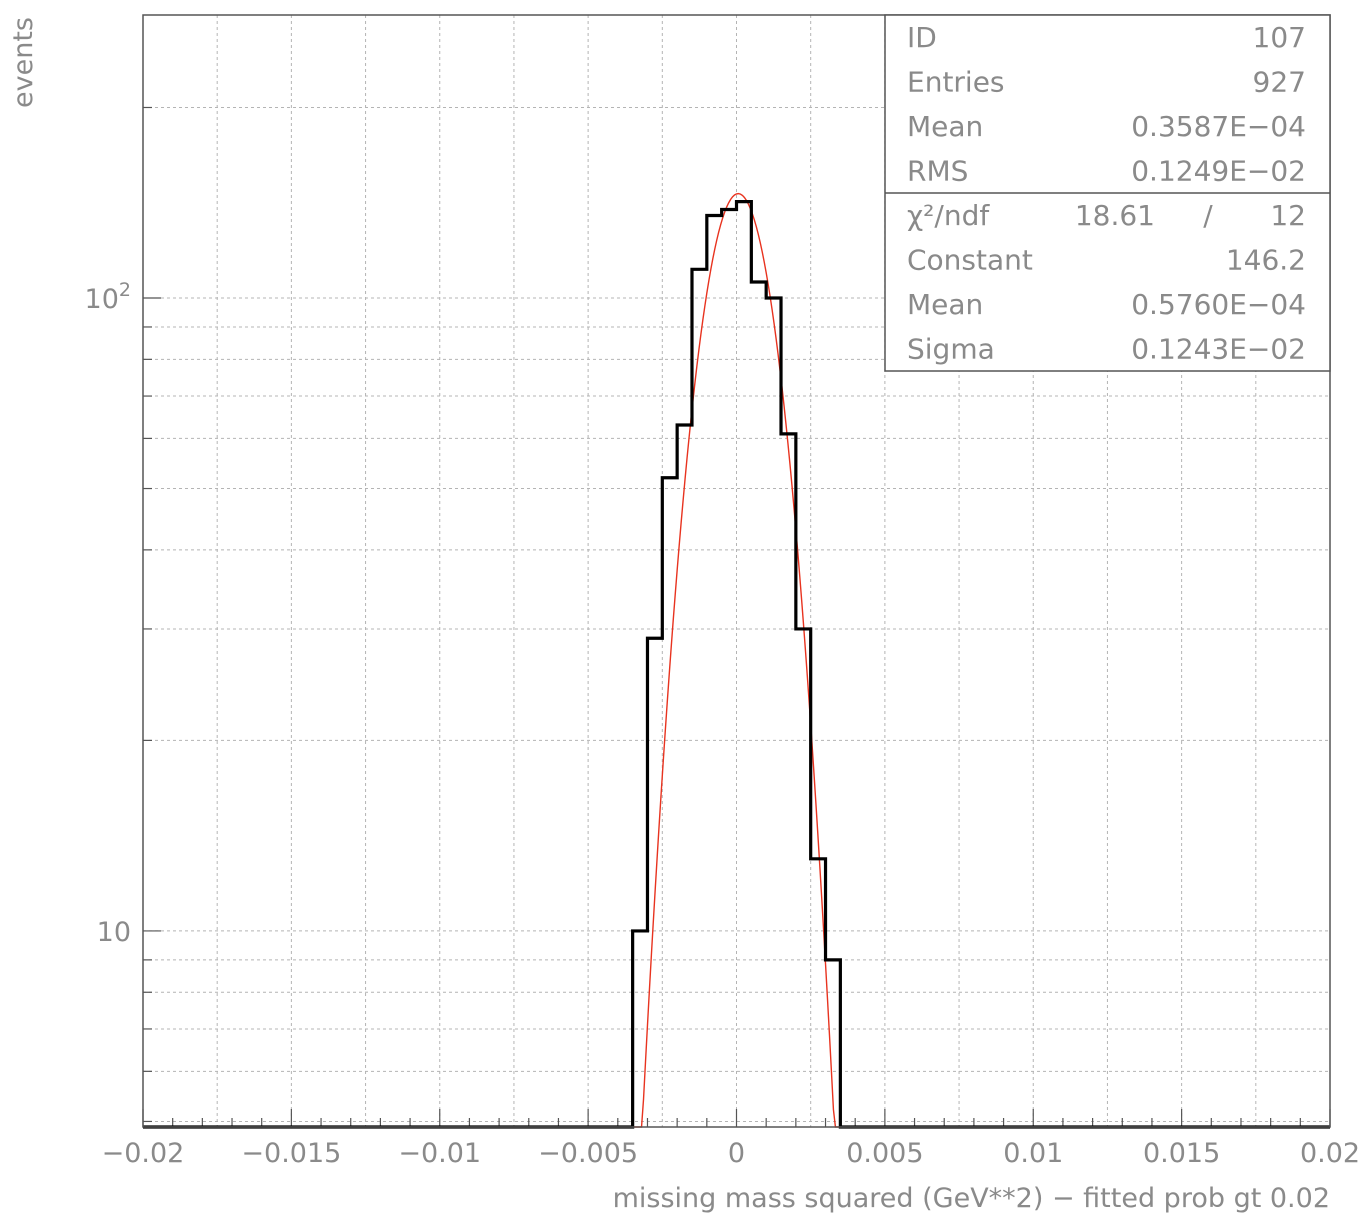  What do you see at coordinates (951, 349) in the screenshot?
I see `fit-stat-label: Sigma` at bounding box center [951, 349].